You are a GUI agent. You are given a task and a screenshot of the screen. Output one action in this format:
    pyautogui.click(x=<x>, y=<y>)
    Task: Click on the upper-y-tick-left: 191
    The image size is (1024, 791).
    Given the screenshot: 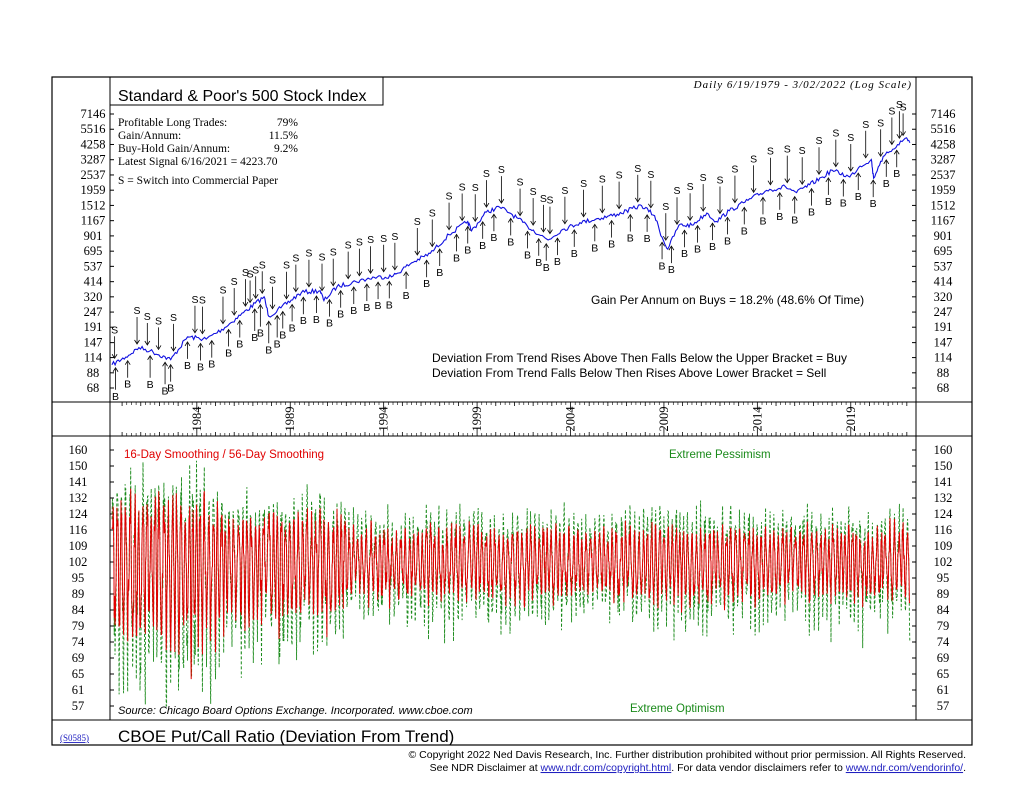 What is the action you would take?
    pyautogui.click(x=93, y=327)
    